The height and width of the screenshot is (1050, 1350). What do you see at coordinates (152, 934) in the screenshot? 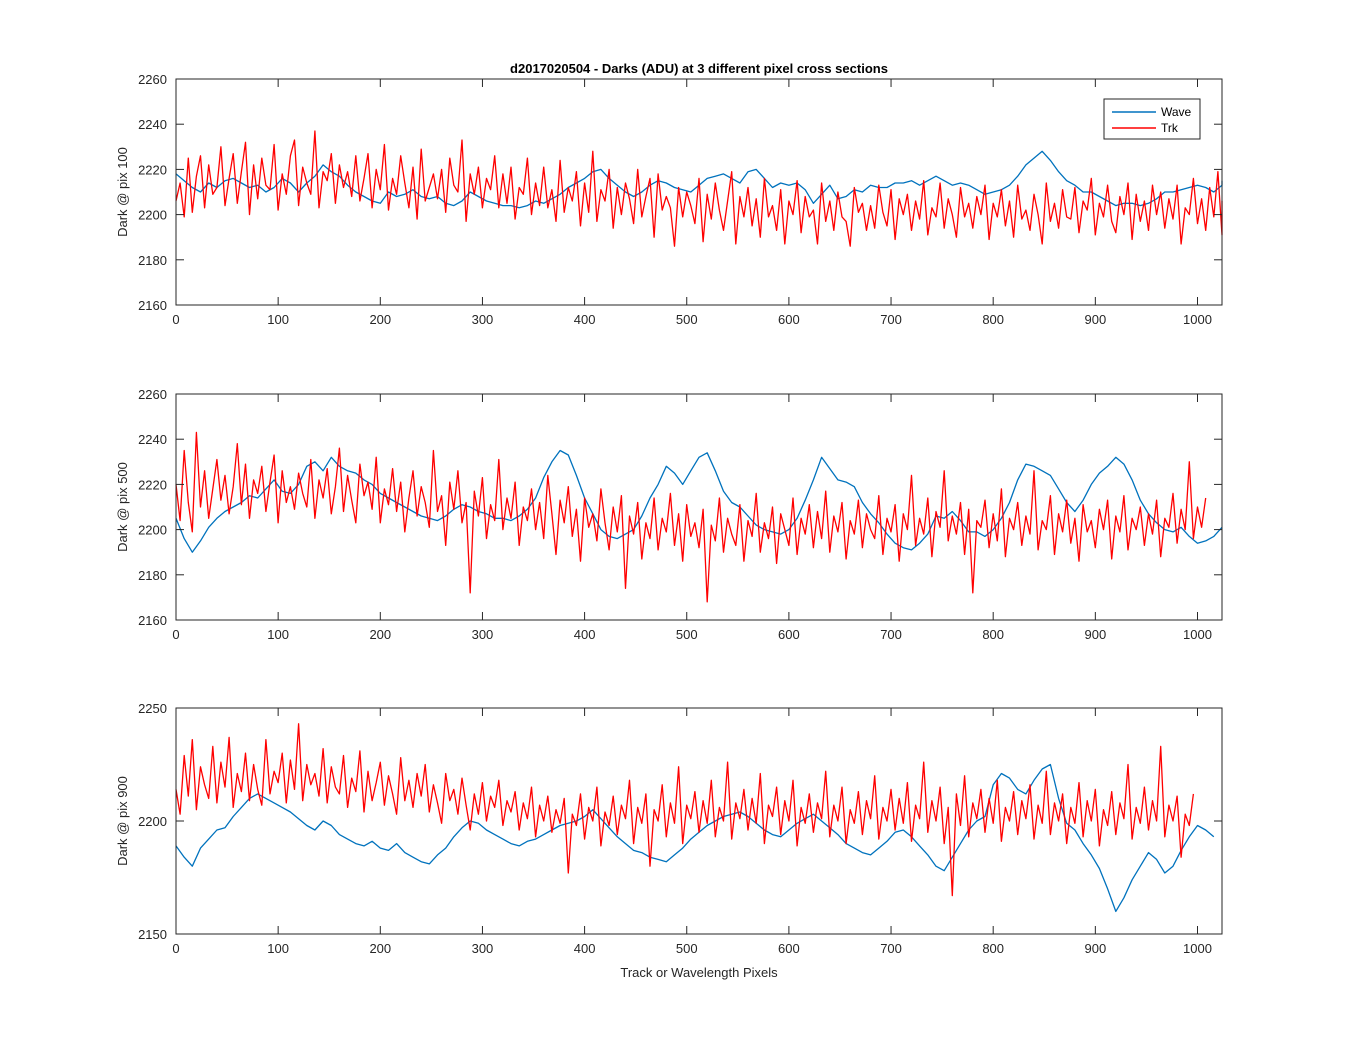
I see `y-tick-label: 2150` at bounding box center [152, 934].